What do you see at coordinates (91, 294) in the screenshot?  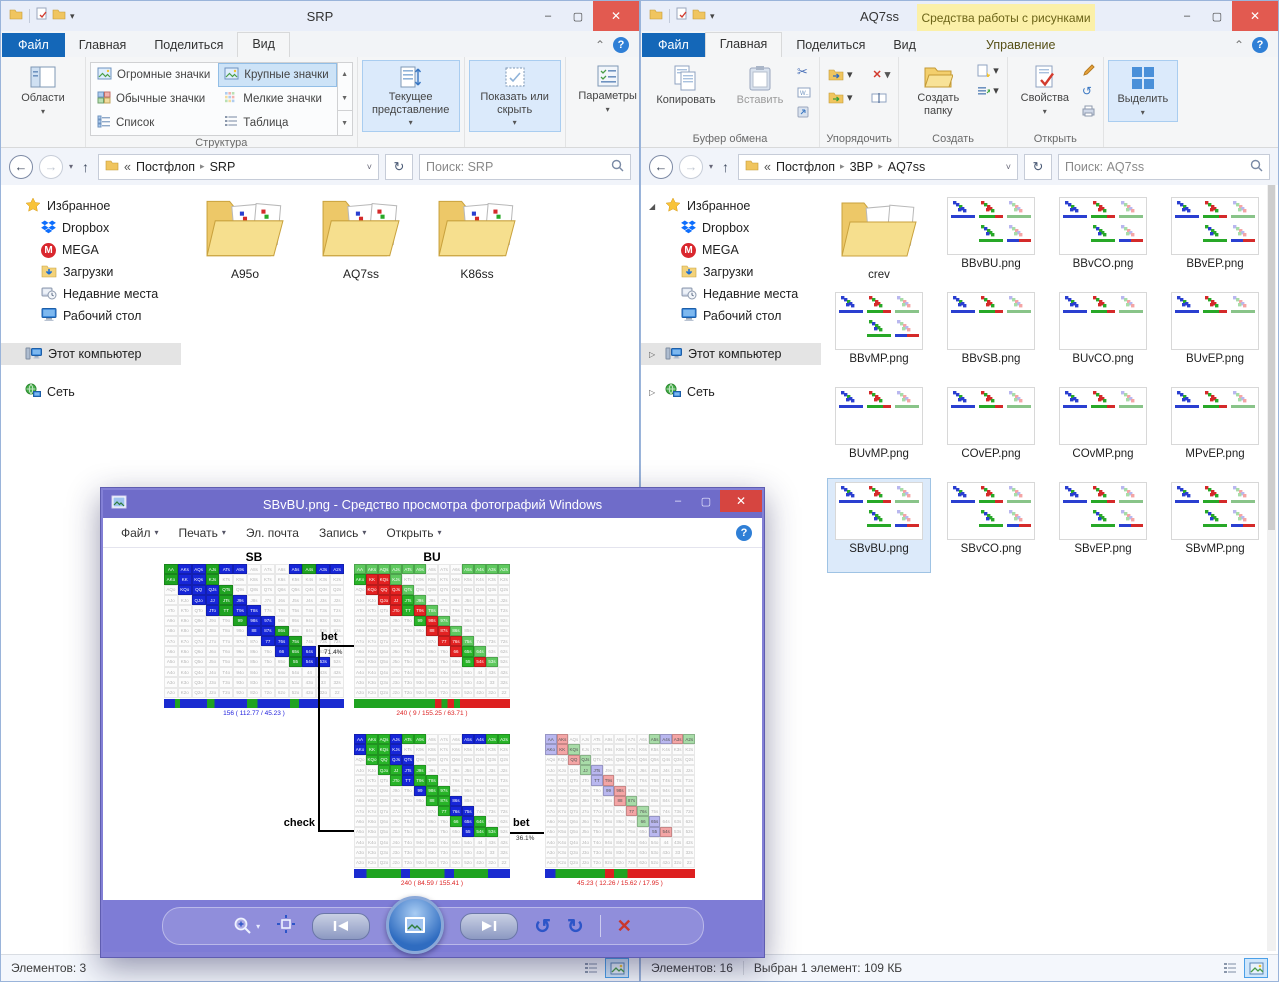 I see `sidebar-item-недавние-места: Недавние места` at bounding box center [91, 294].